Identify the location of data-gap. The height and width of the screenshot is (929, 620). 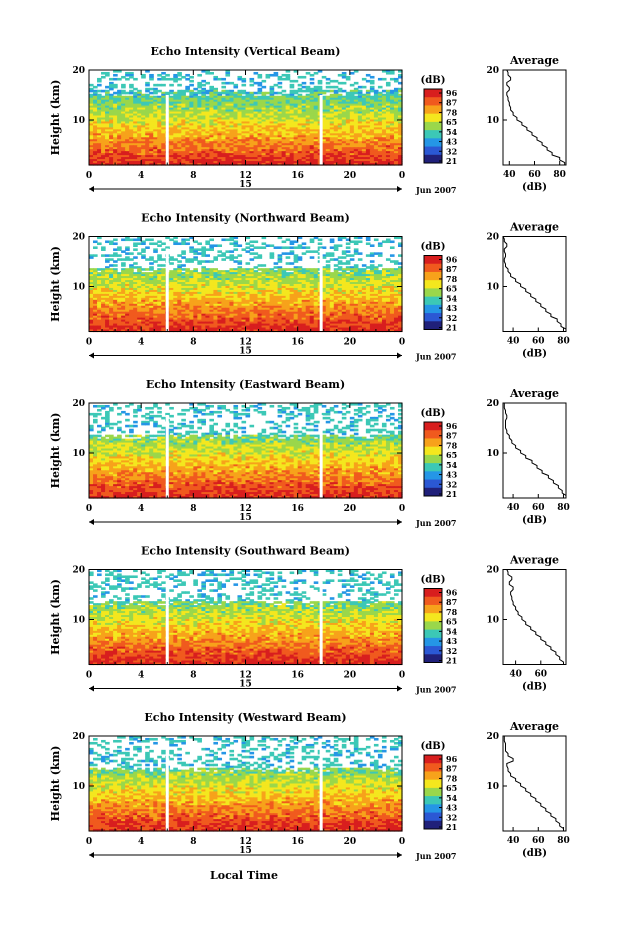
(167, 130).